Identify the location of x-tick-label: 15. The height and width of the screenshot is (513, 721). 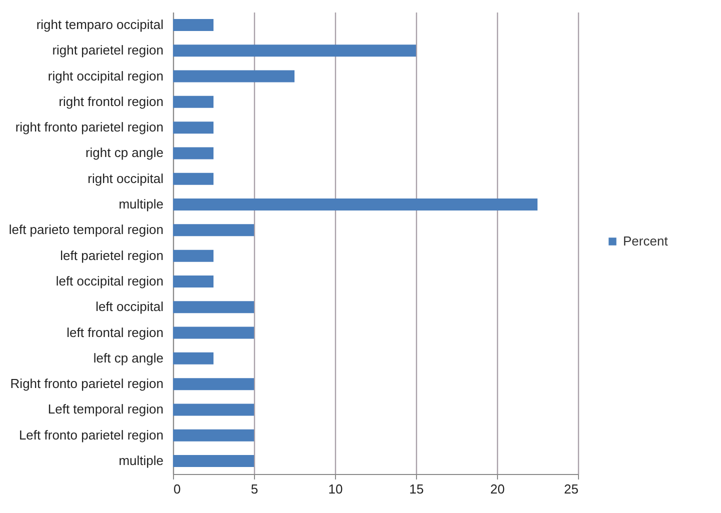
(416, 489).